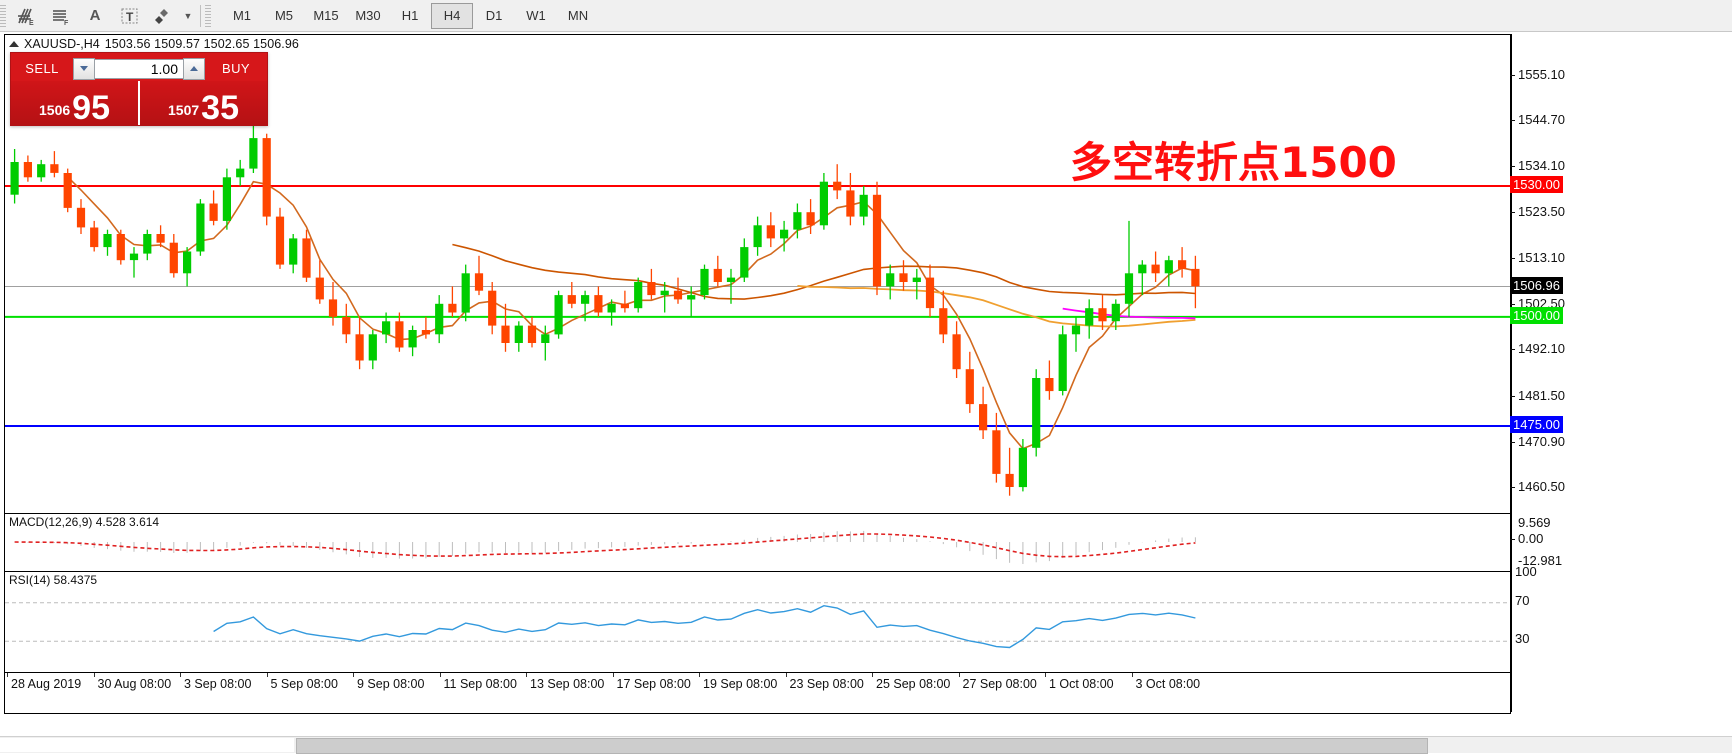 The width and height of the screenshot is (1732, 754). I want to click on time-axis-label: 28 Aug 2019, so click(46, 684).